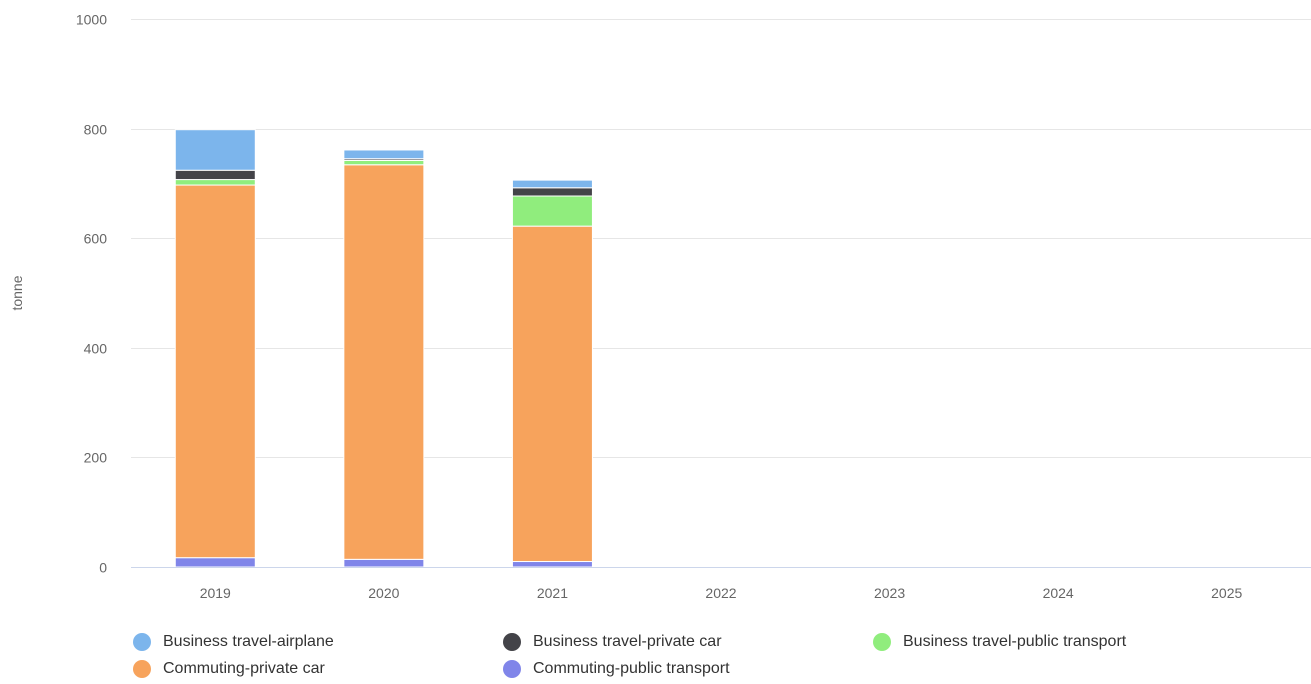 Image resolution: width=1311 pixels, height=684 pixels. I want to click on legend-item: Business travel-private car, so click(612, 642).